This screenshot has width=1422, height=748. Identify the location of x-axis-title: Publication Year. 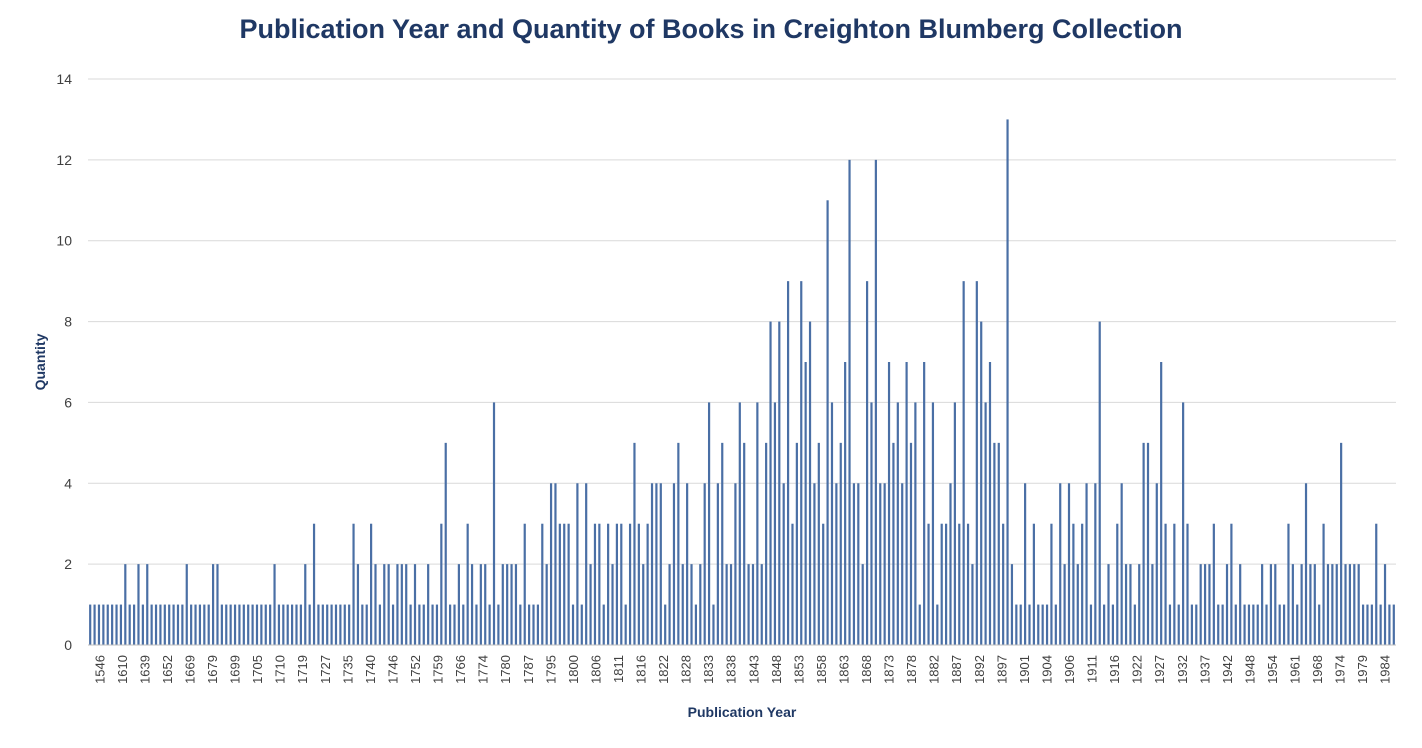
(742, 712).